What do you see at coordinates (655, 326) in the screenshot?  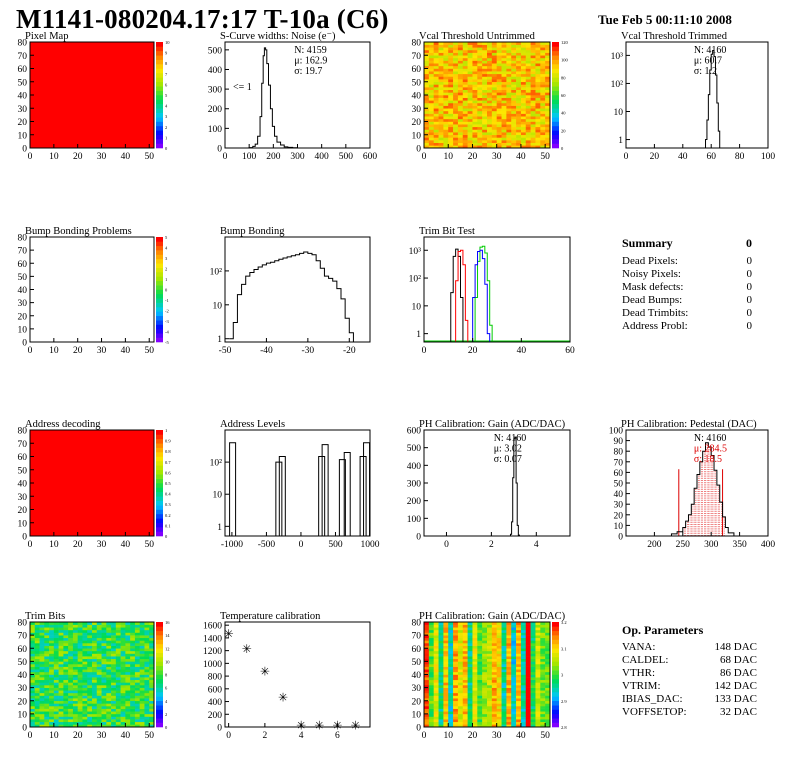 I see `summary-label-address-probl: Address Probl:` at bounding box center [655, 326].